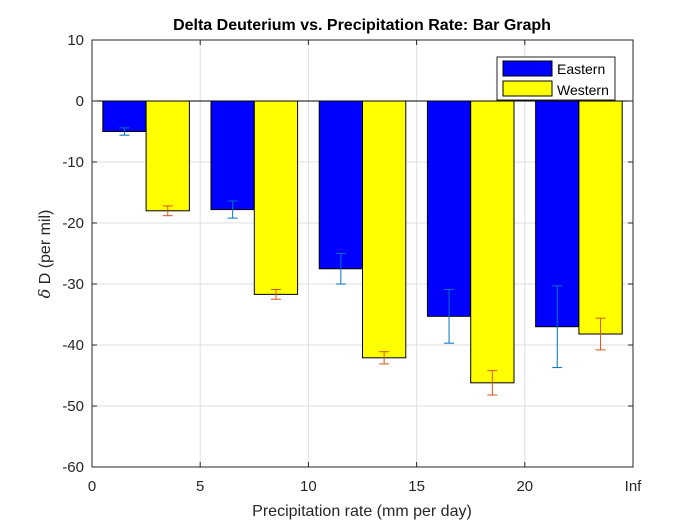 This screenshot has height=525, width=700. I want to click on y-tick-label: 0, so click(80, 101).